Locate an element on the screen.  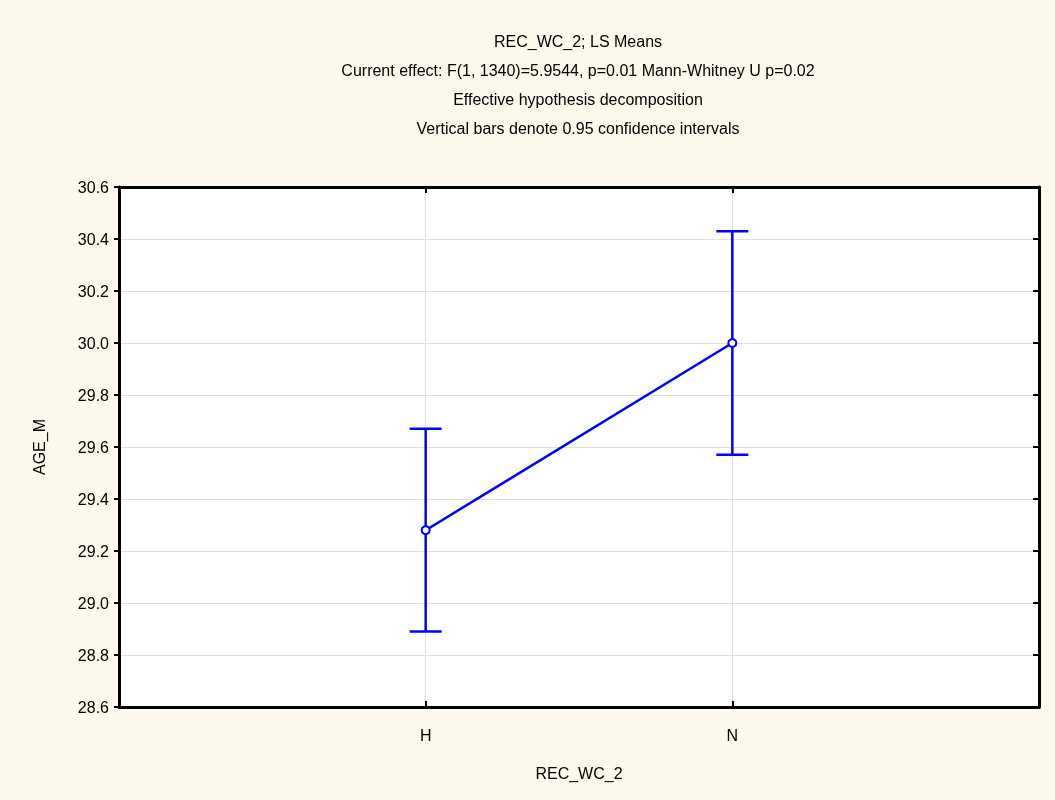
text: Vertical bars denote 0.95 confidence intervals is located at coordinates (578, 128).